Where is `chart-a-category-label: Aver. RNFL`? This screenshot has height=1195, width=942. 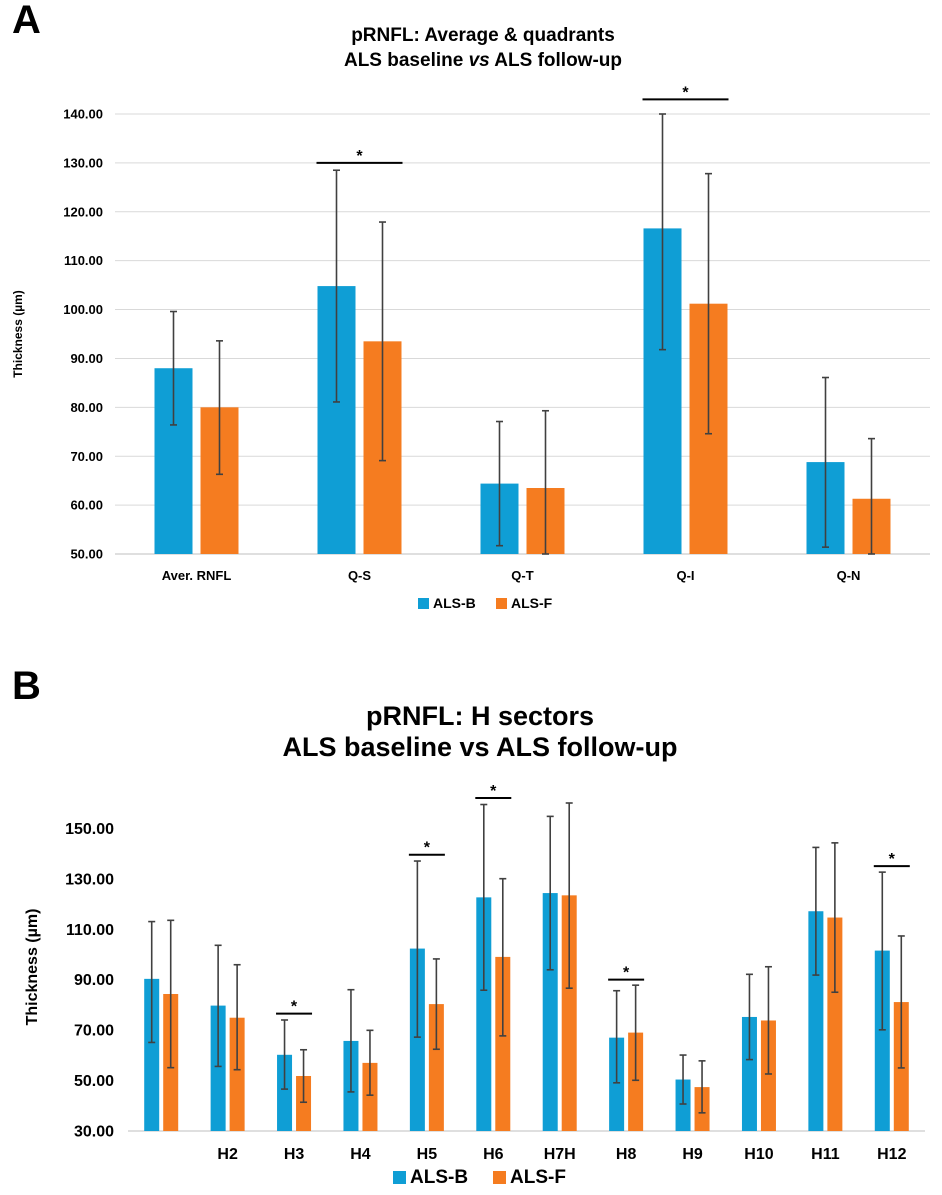 chart-a-category-label: Aver. RNFL is located at coordinates (197, 575).